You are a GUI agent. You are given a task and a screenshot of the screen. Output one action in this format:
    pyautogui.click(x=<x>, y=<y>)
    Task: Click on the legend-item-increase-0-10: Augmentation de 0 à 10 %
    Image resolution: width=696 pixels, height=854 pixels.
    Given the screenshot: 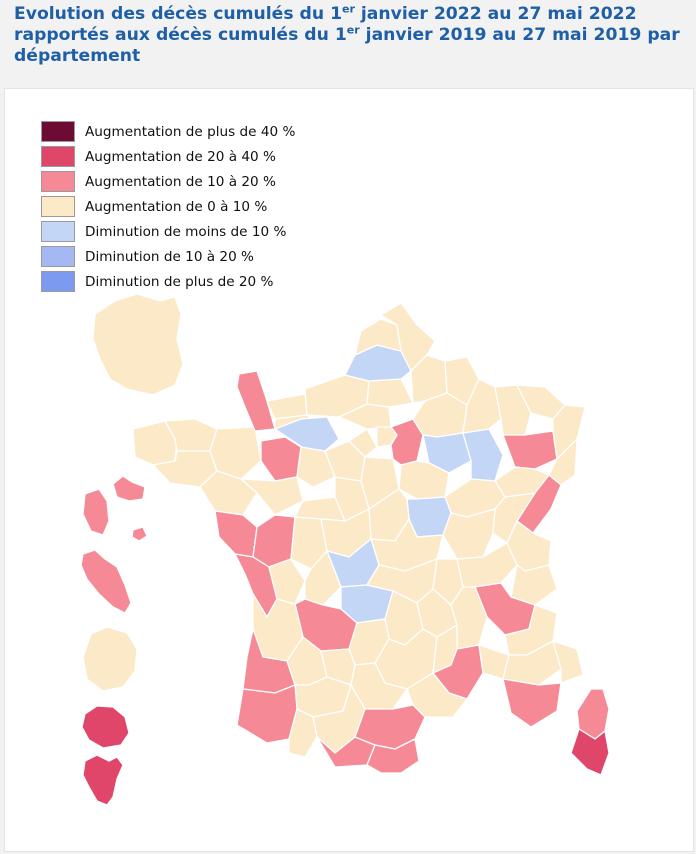 What is the action you would take?
    pyautogui.click(x=168, y=206)
    